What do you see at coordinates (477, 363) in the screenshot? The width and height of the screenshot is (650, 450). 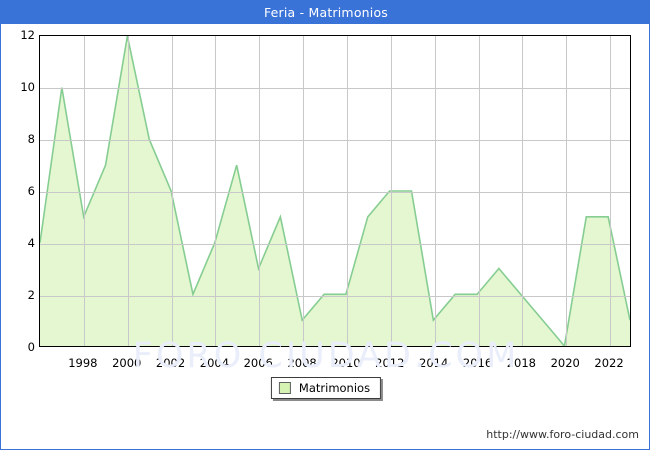 I see `x-axis-tick-label: 2016` at bounding box center [477, 363].